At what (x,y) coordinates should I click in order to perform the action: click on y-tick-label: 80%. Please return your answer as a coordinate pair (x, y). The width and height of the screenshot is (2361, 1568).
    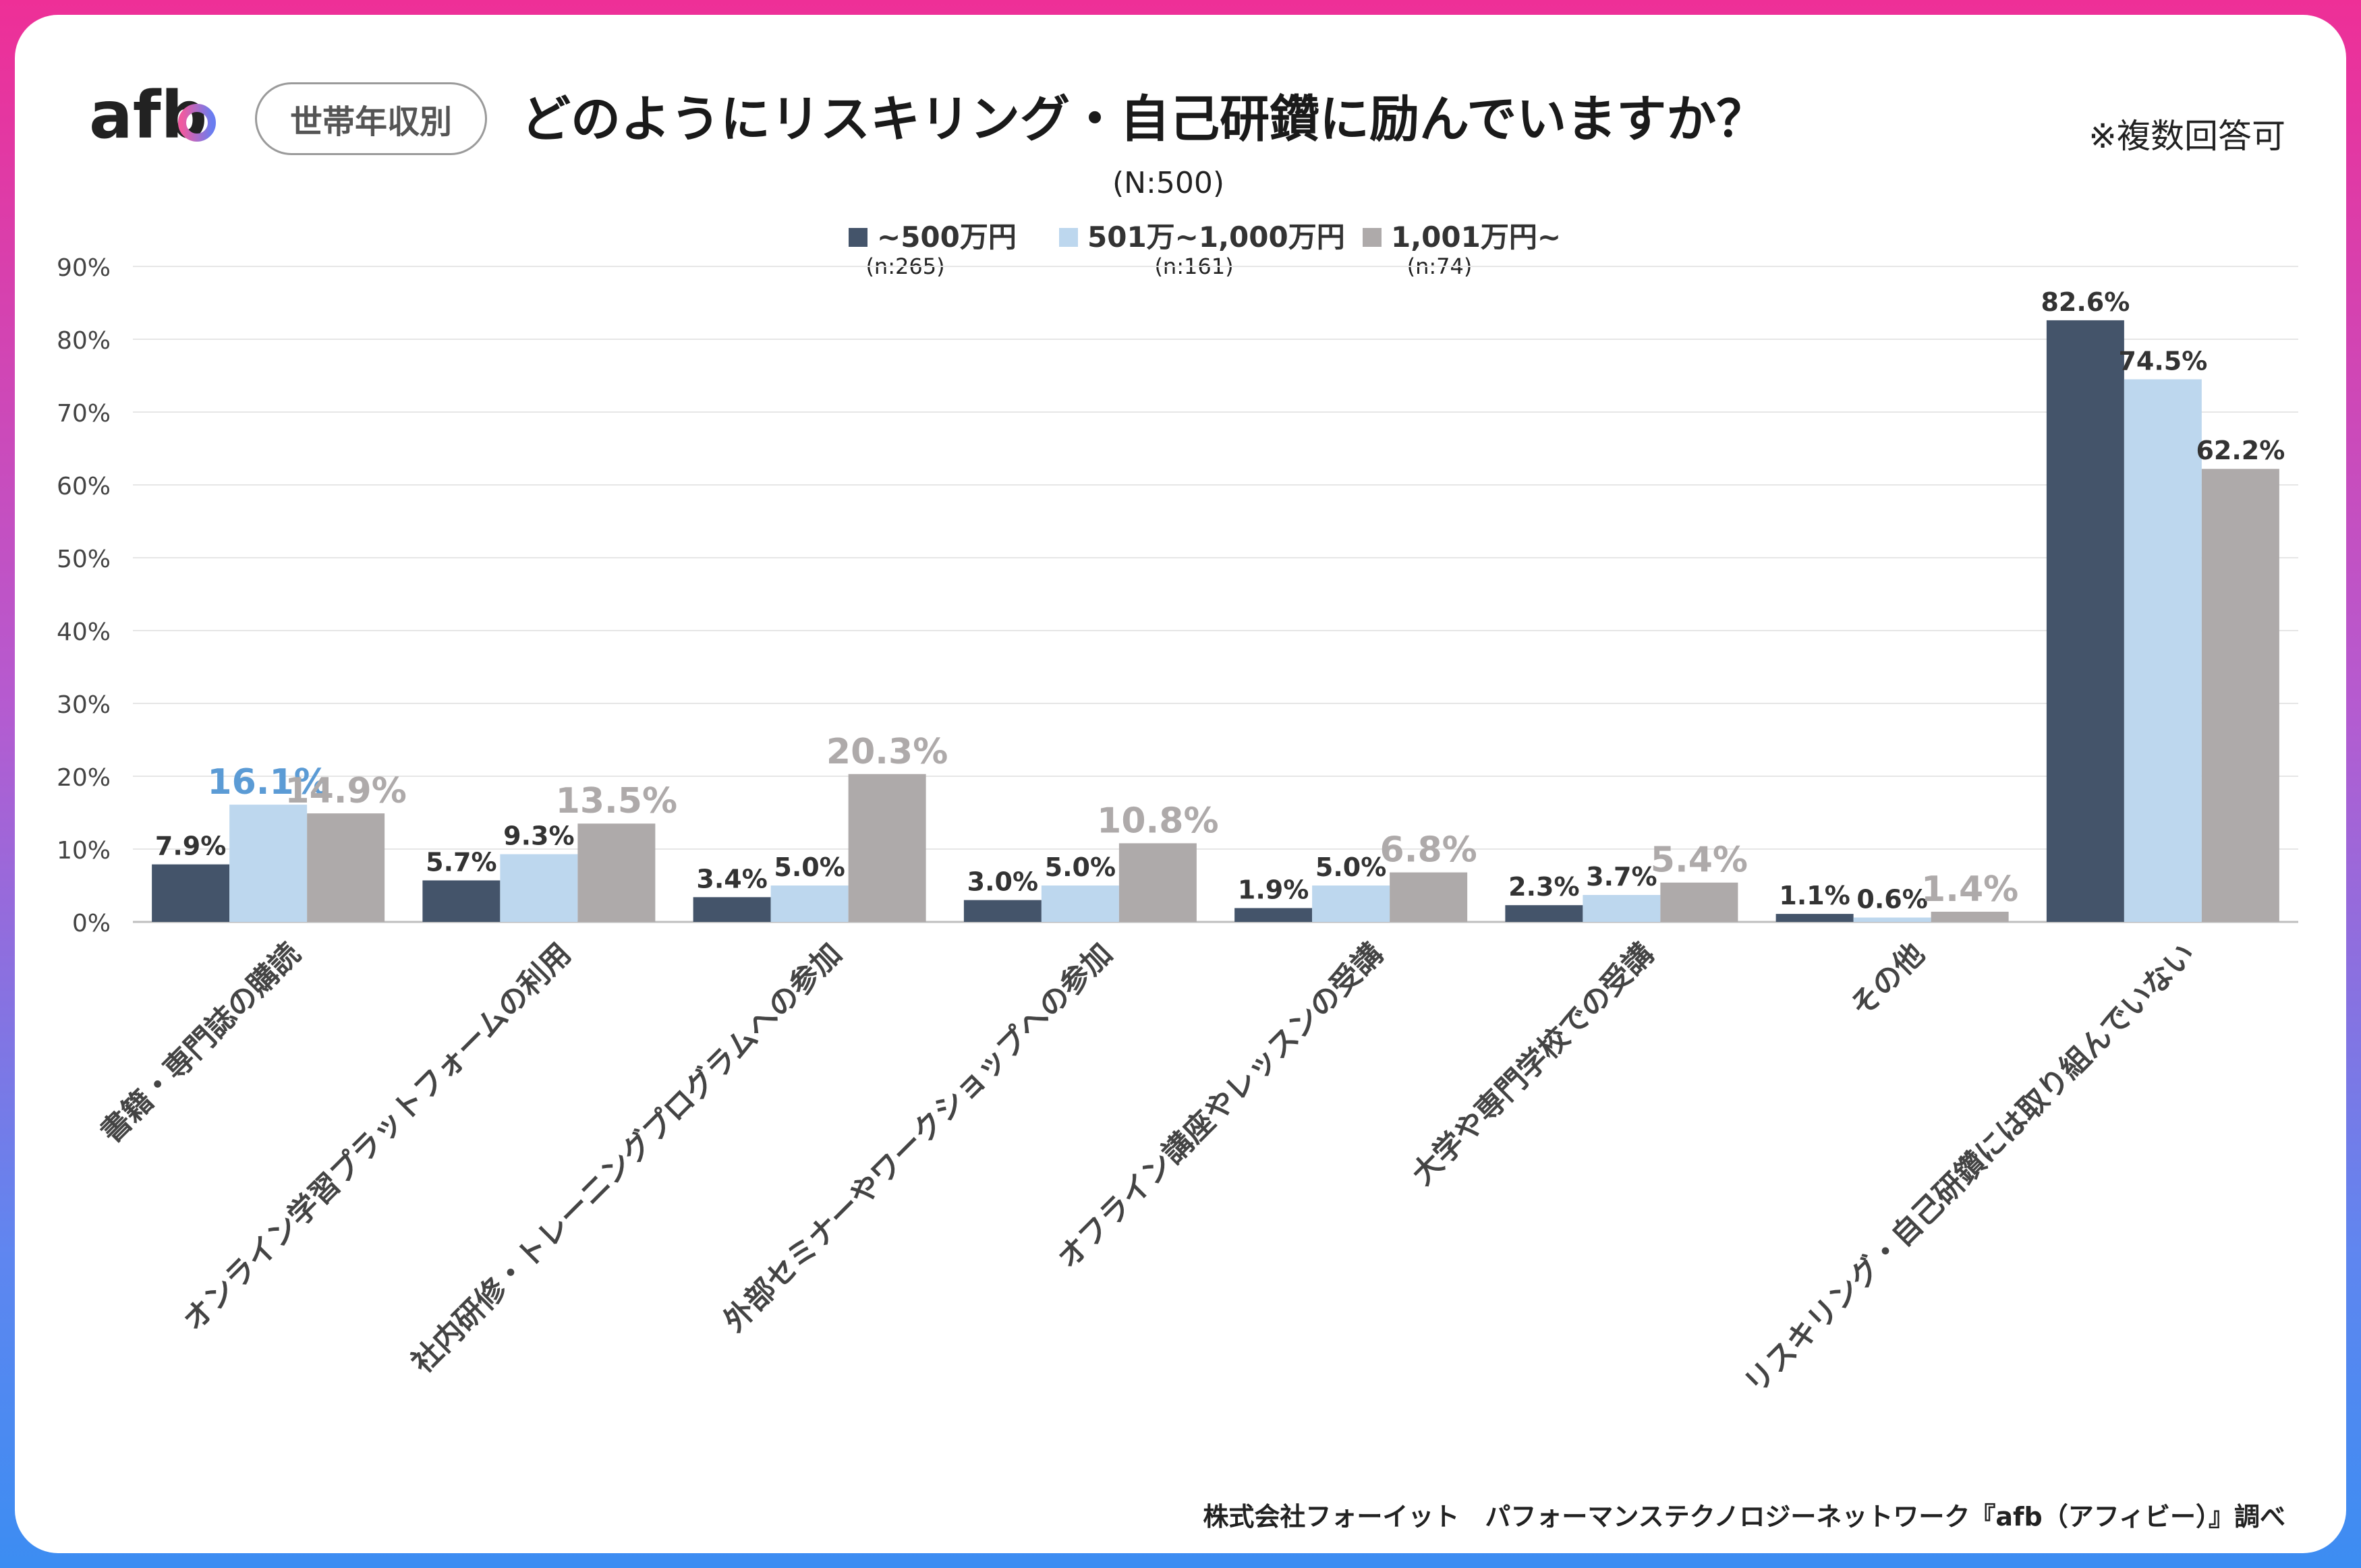
    Looking at the image, I should click on (84, 341).